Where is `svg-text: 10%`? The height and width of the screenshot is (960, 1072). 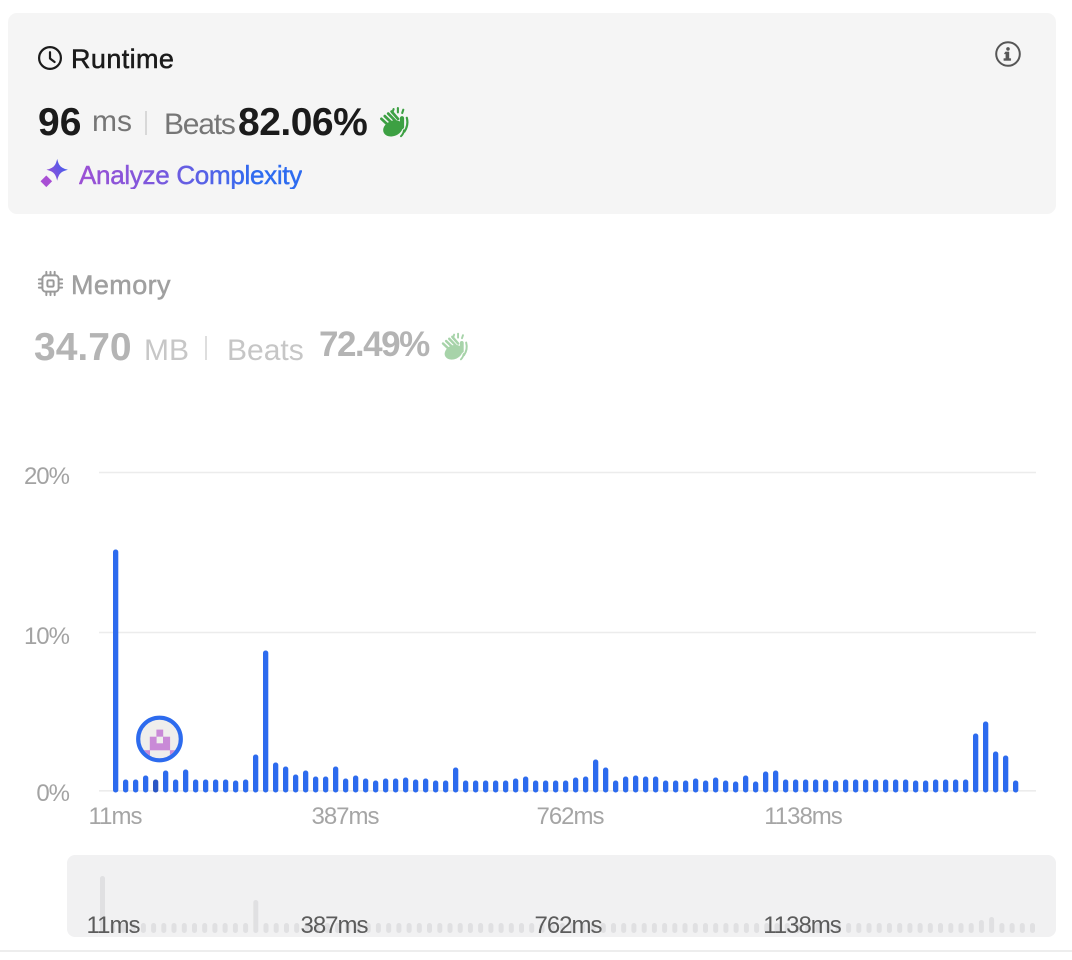
svg-text: 10% is located at coordinates (47, 636).